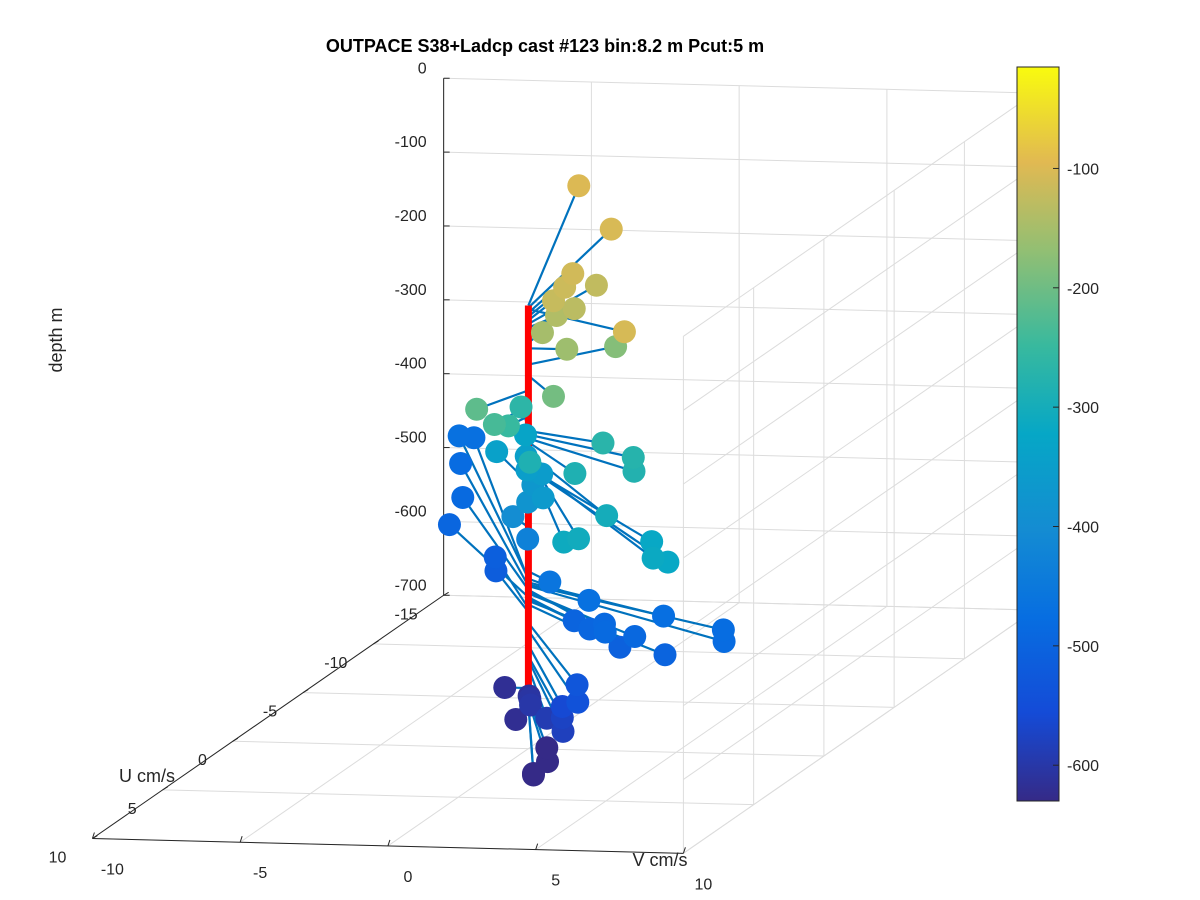 The width and height of the screenshot is (1200, 900). Describe the element at coordinates (260, 873) in the screenshot. I see `x-tick-label: -5` at that location.